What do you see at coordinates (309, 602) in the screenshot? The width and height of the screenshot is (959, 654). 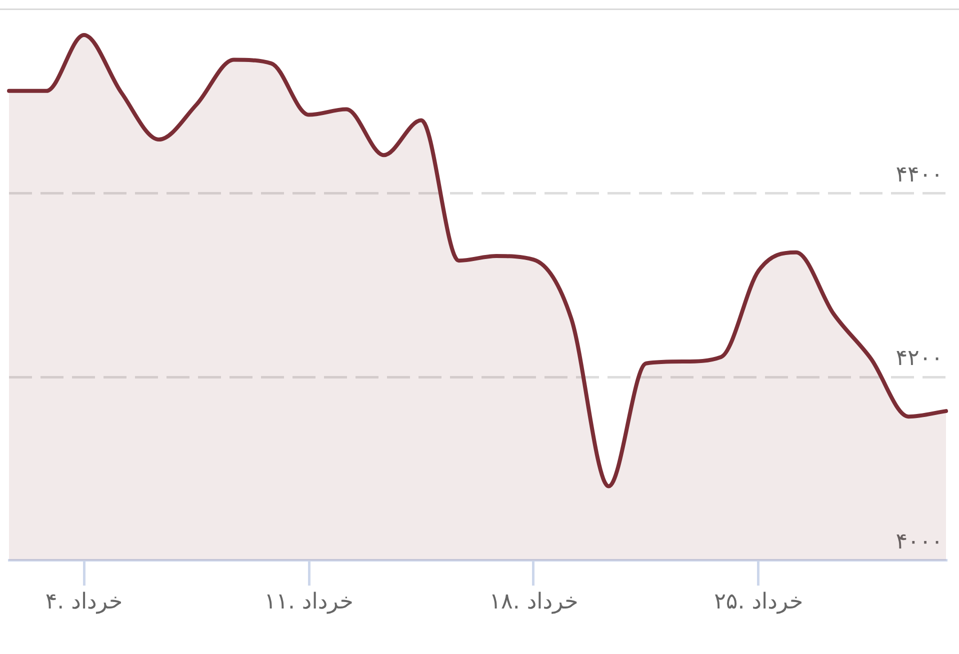 I see `x-tick-label: ۱۱. خرداد` at bounding box center [309, 602].